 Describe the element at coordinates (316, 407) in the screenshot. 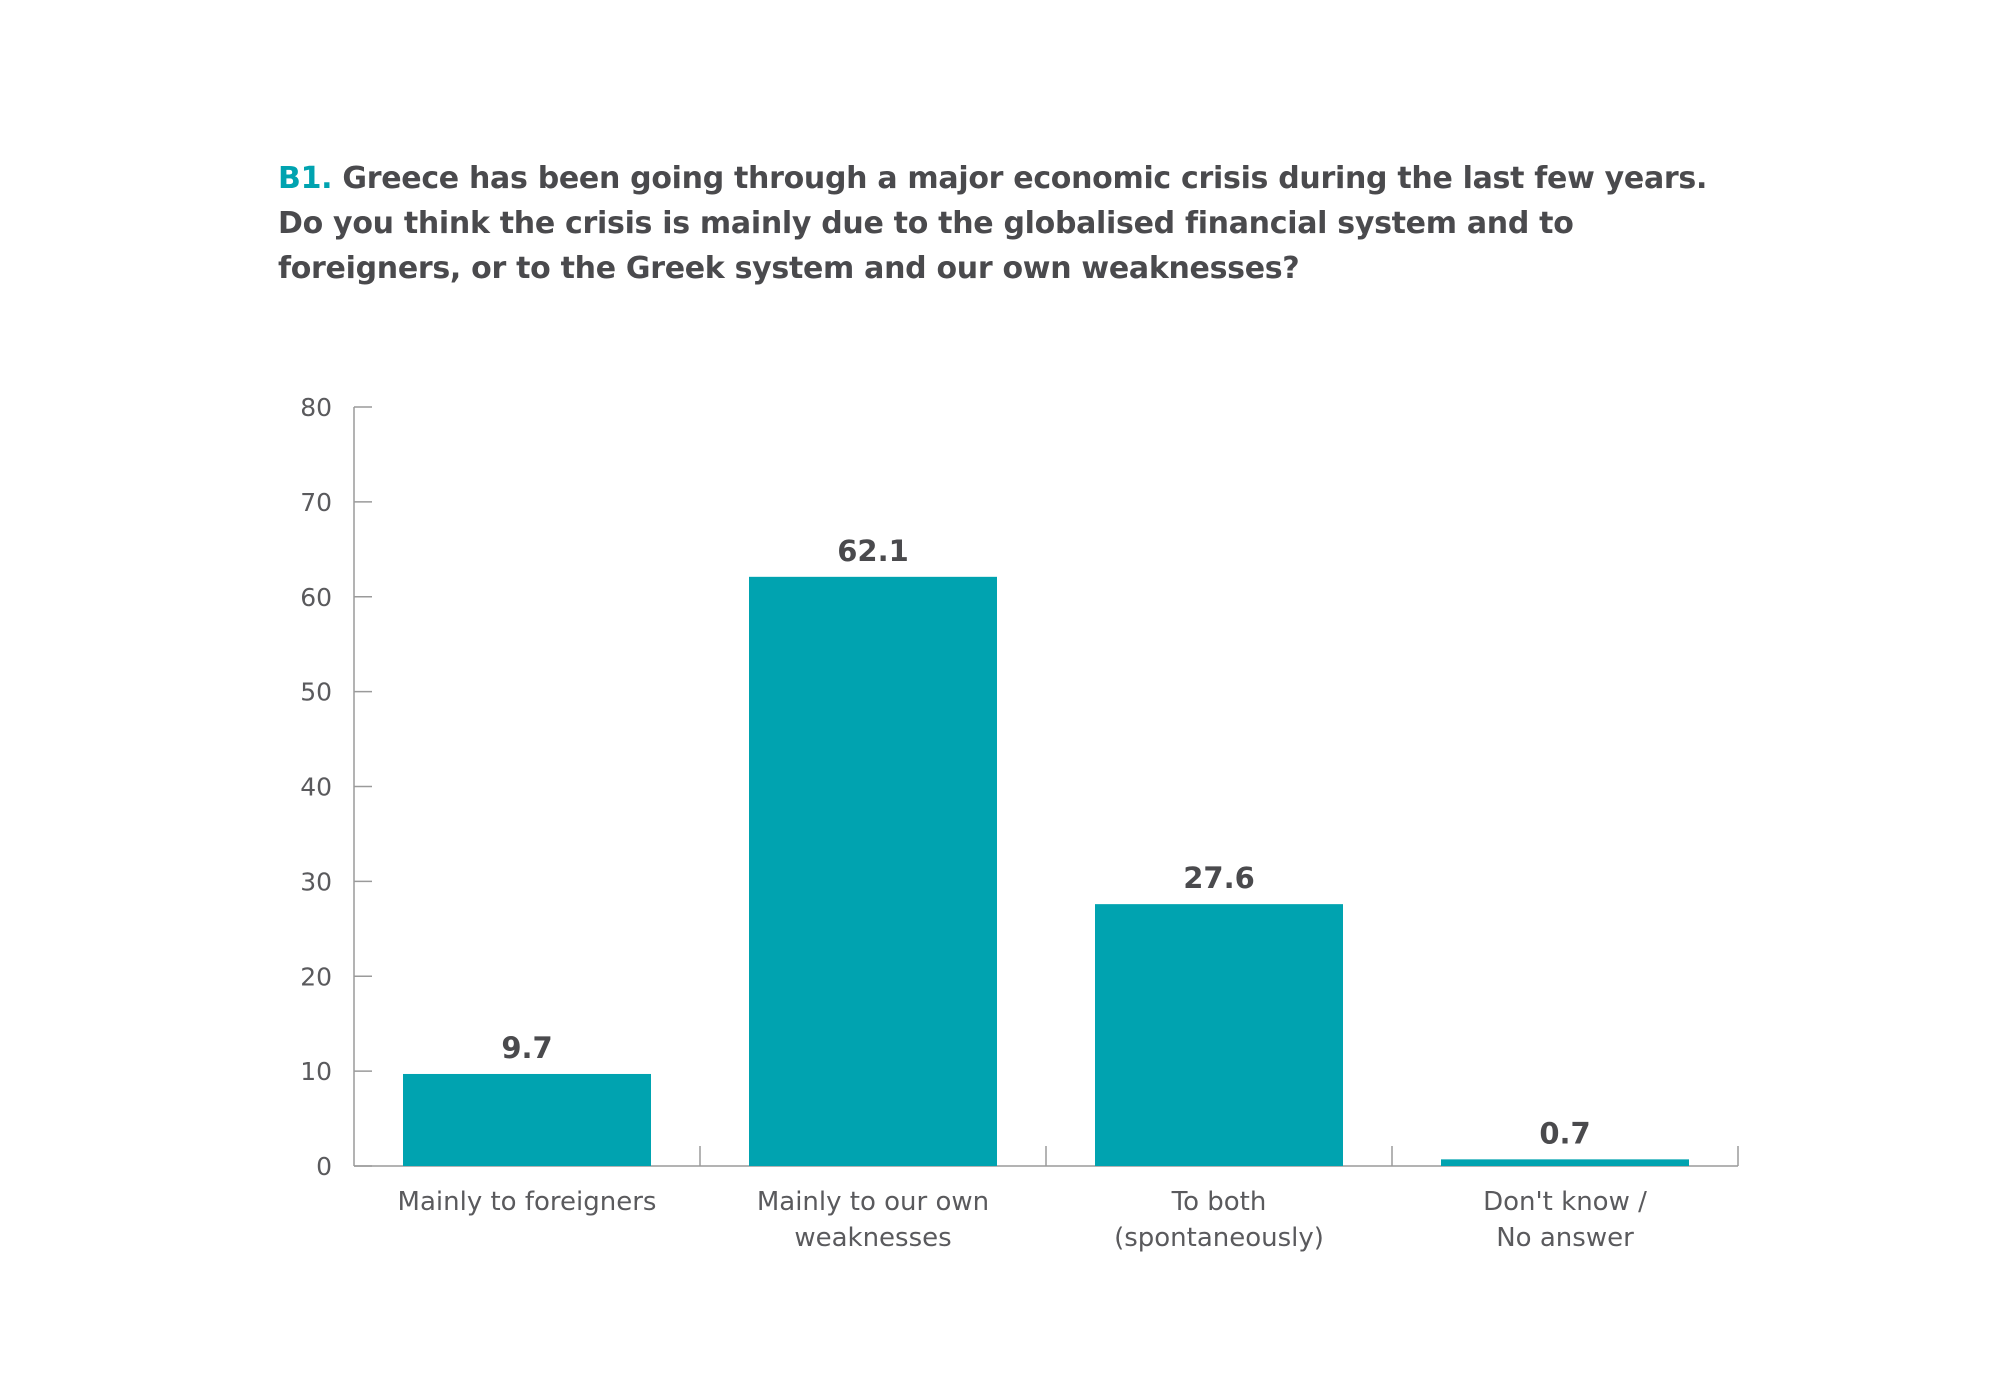

I see `y-tick-label: 80` at that location.